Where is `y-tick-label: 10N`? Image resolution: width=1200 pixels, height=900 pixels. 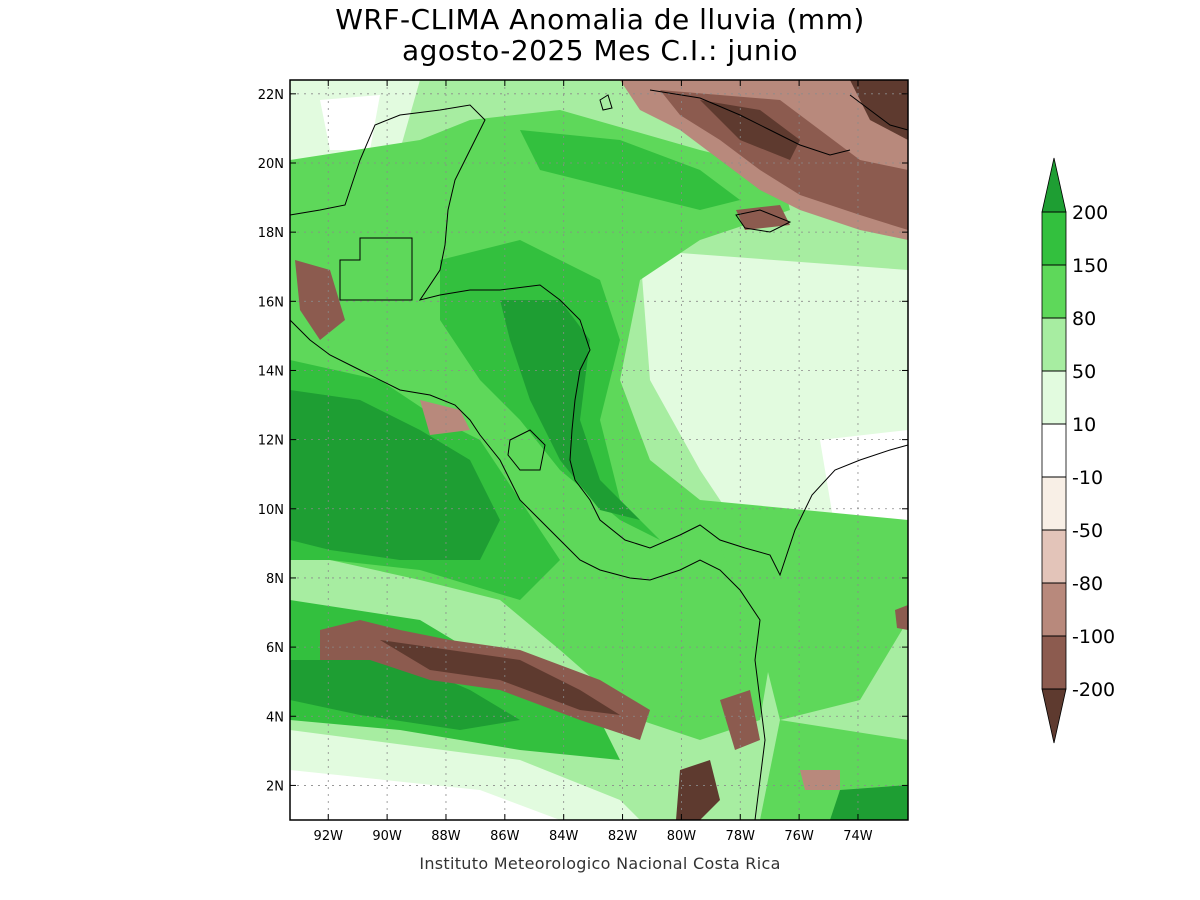
y-tick-label: 10N is located at coordinates (271, 510).